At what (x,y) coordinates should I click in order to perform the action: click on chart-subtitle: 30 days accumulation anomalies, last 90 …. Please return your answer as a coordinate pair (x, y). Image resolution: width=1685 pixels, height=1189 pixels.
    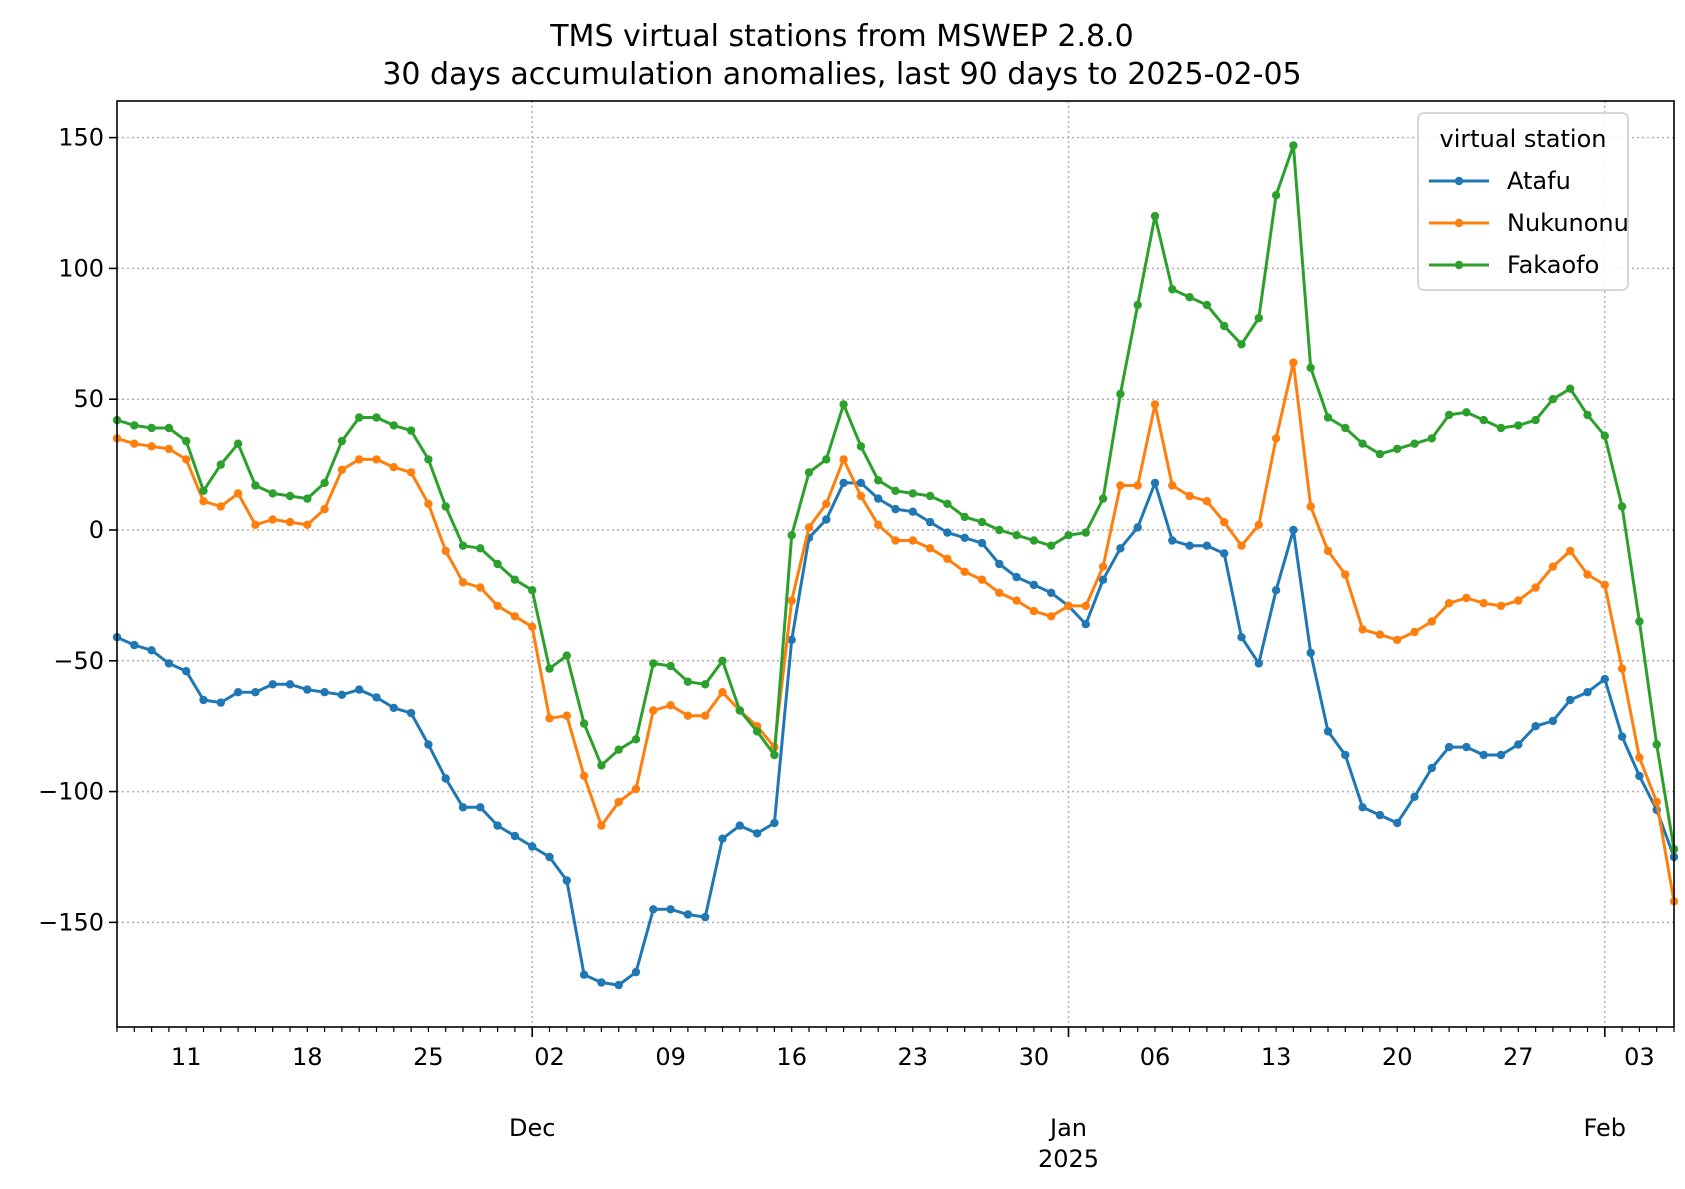
    Looking at the image, I should click on (841, 74).